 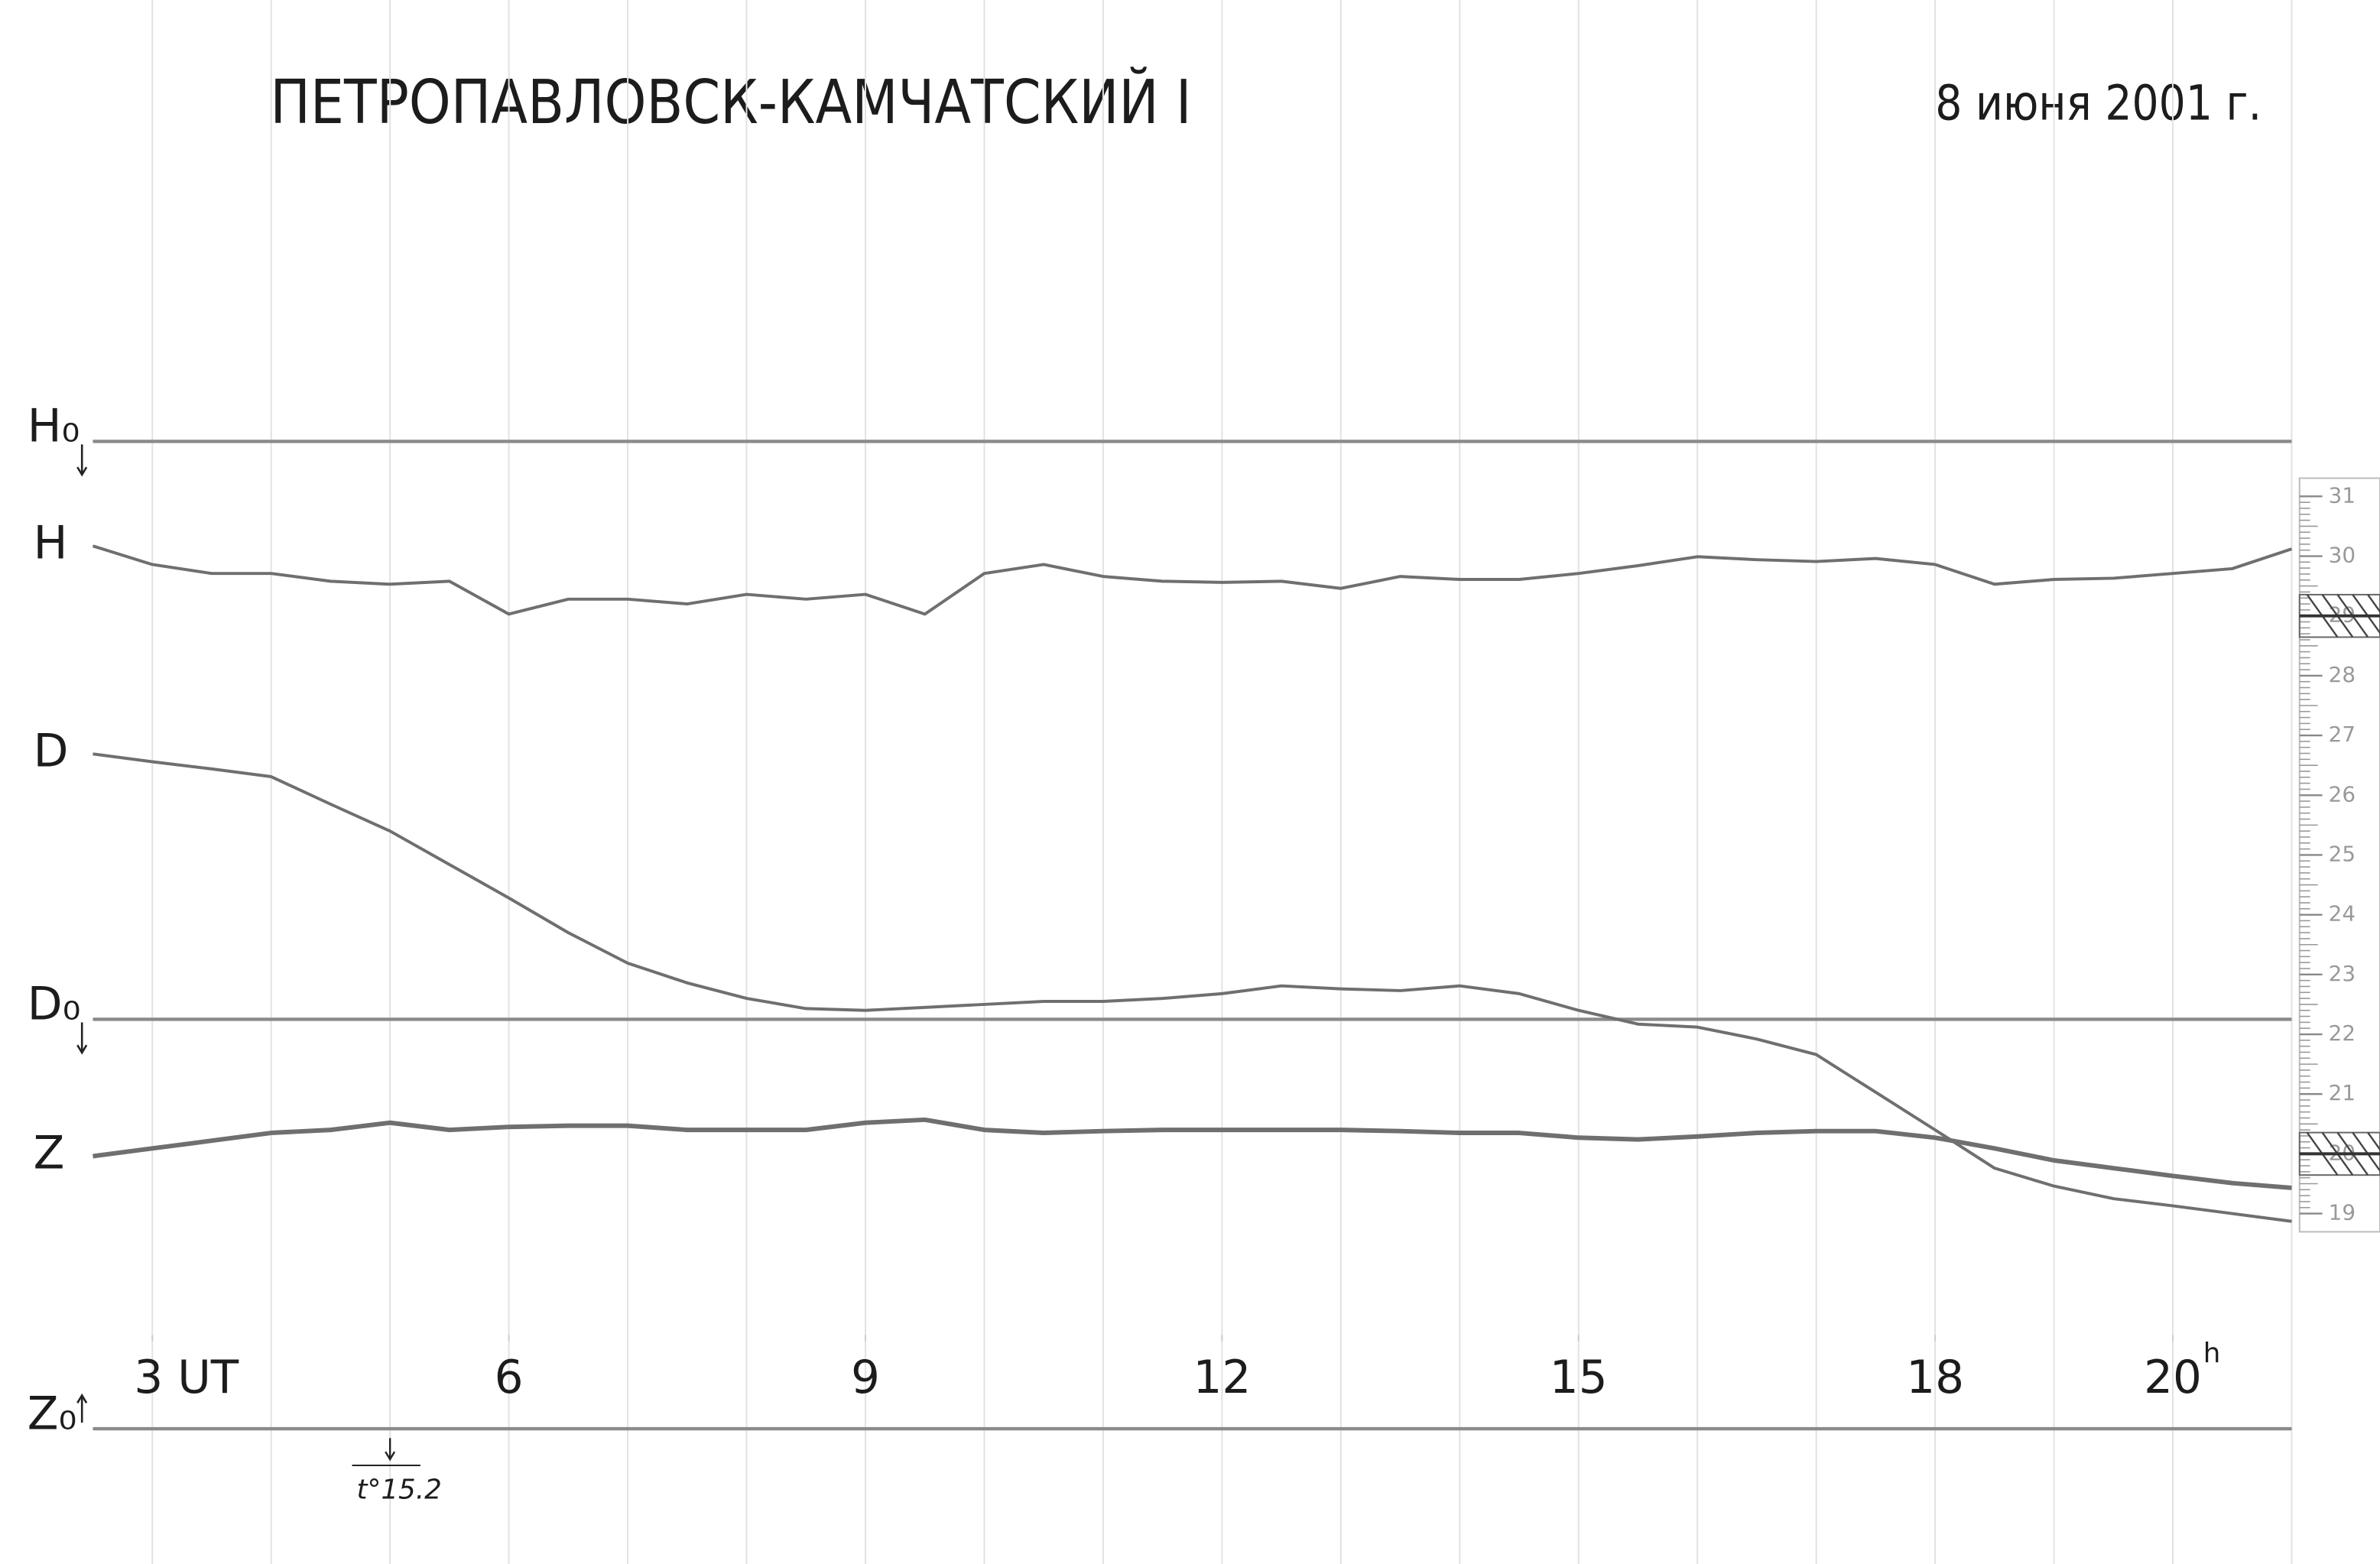 What do you see at coordinates (2342, 913) in the screenshot?
I see `y-tick-label: 24` at bounding box center [2342, 913].